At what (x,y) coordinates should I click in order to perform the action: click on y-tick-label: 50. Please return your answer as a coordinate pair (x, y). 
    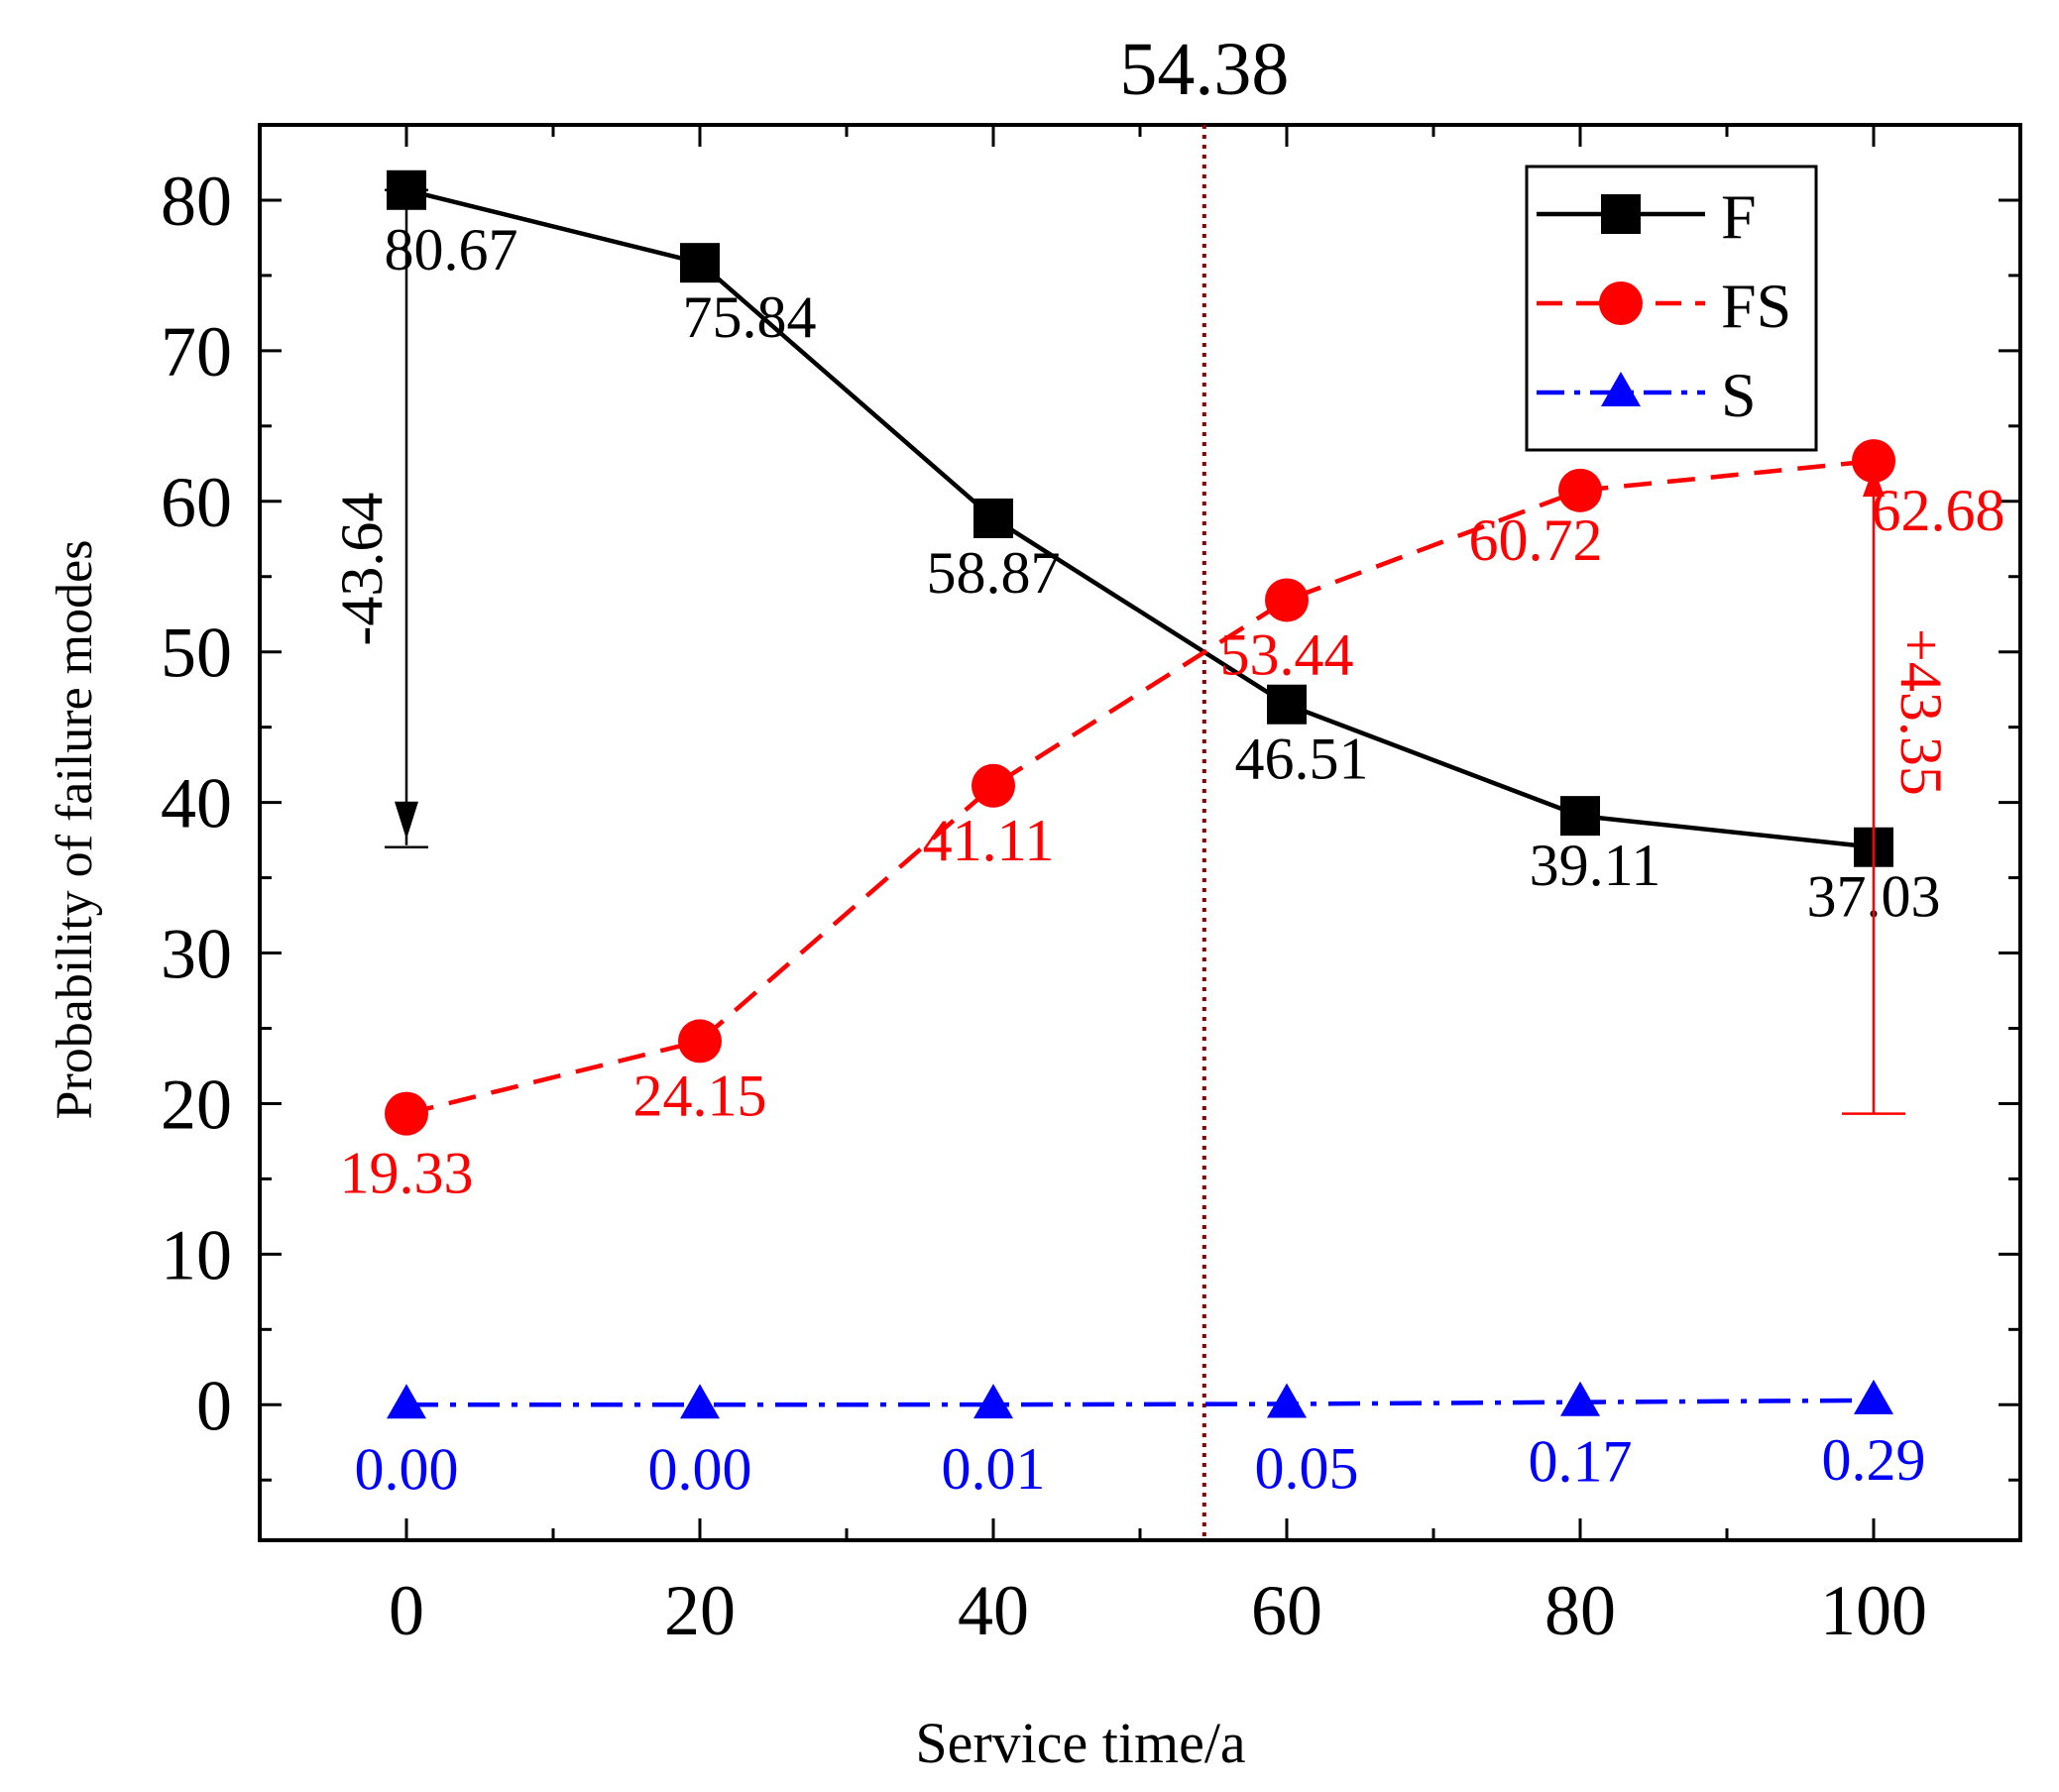
    Looking at the image, I should click on (196, 653).